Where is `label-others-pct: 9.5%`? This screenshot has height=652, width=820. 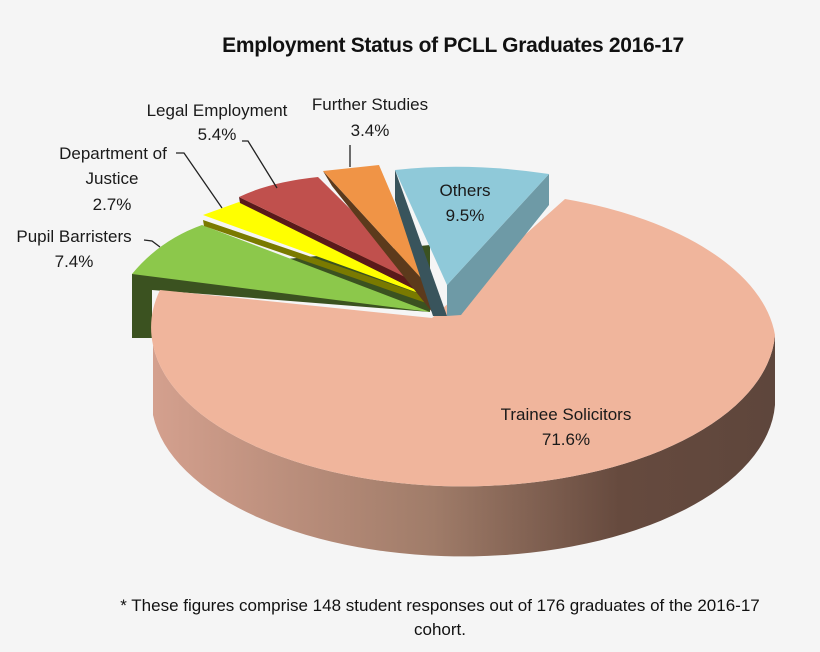 label-others-pct: 9.5% is located at coordinates (465, 215).